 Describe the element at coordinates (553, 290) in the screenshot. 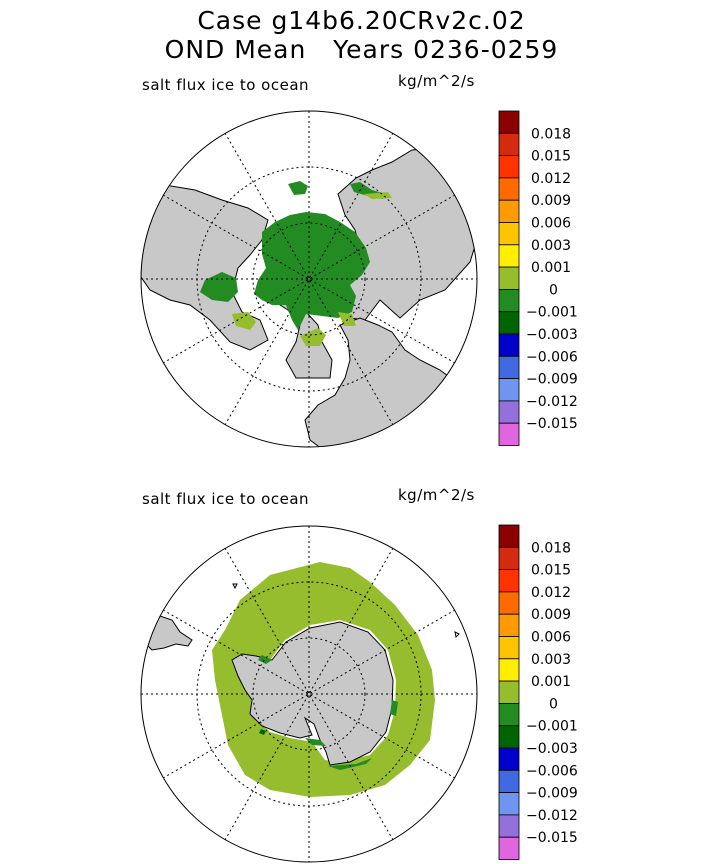

I see `north-colorbar-label: 0` at that location.